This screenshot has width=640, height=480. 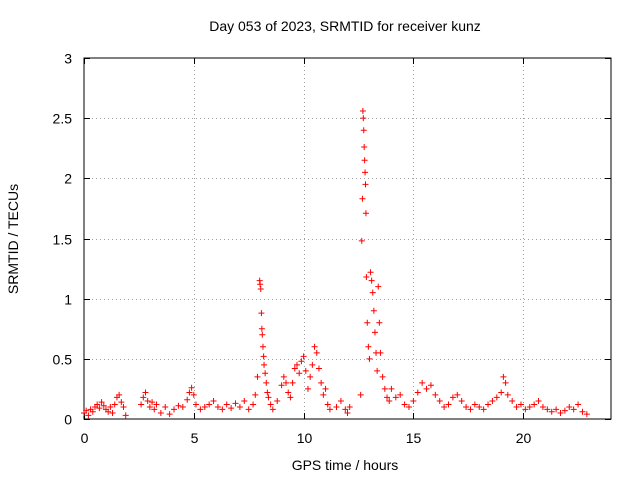 I want to click on y-tick-label: 0.5, so click(x=63, y=360).